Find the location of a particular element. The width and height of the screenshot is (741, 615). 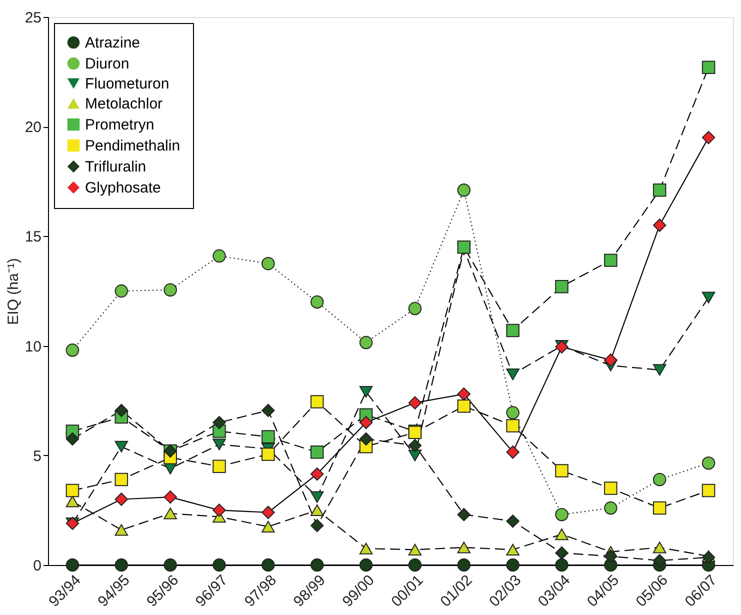

y-tick-label: 0 is located at coordinates (37, 566).